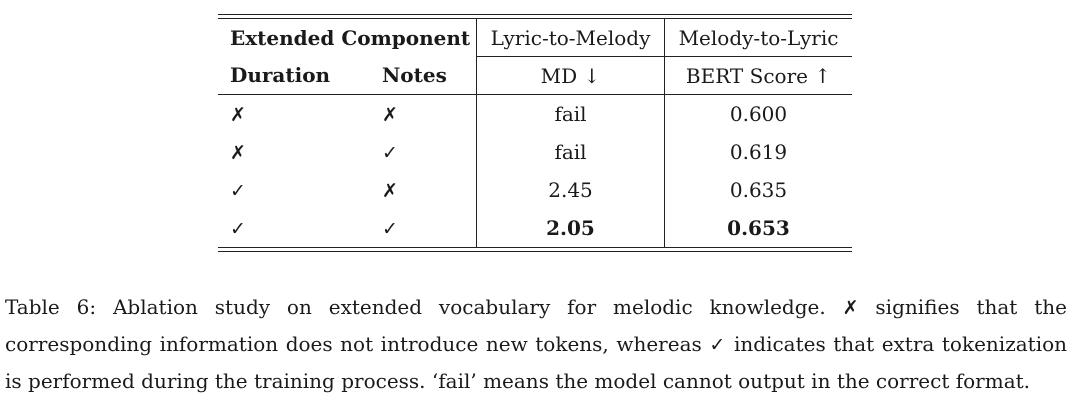  What do you see at coordinates (51, 307) in the screenshot?
I see `caption-label: Table 6:` at bounding box center [51, 307].